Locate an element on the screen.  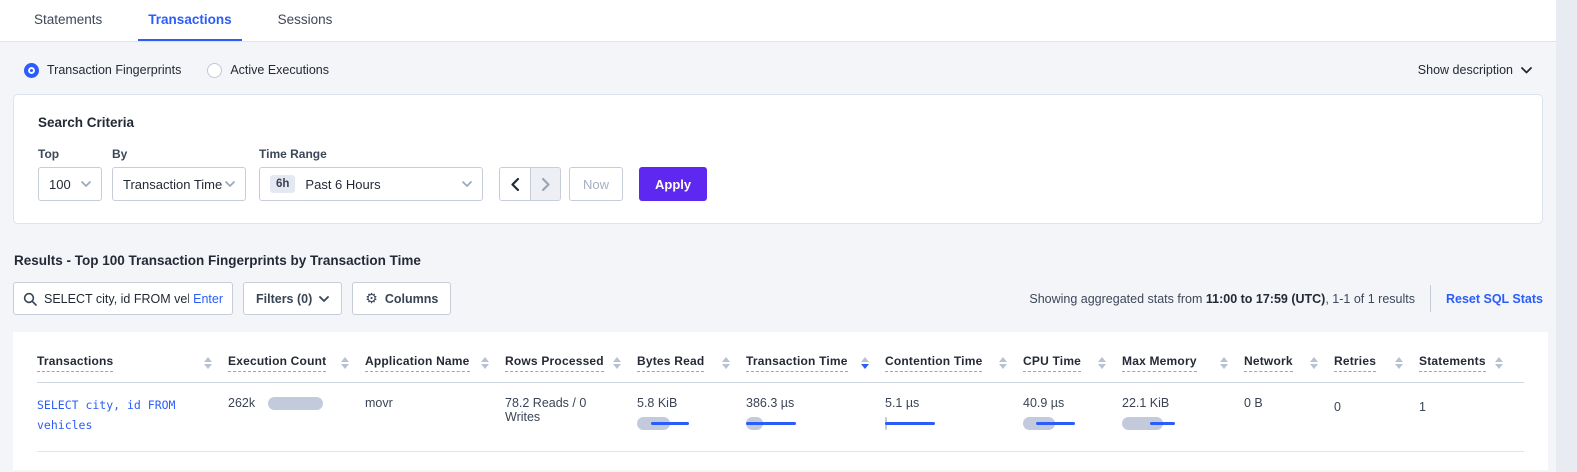
radio-transaction-fingerprints-label: Transaction Fingerprints is located at coordinates (114, 70).